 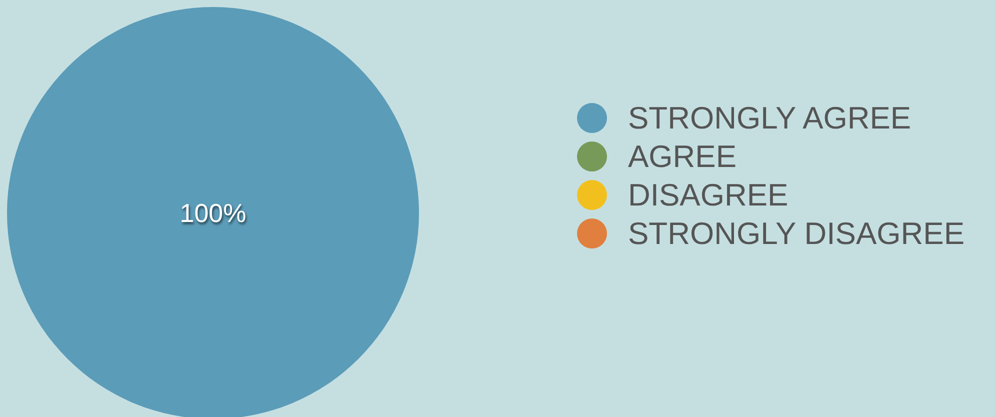 What do you see at coordinates (682, 156) in the screenshot?
I see `legend-label: AGREE` at bounding box center [682, 156].